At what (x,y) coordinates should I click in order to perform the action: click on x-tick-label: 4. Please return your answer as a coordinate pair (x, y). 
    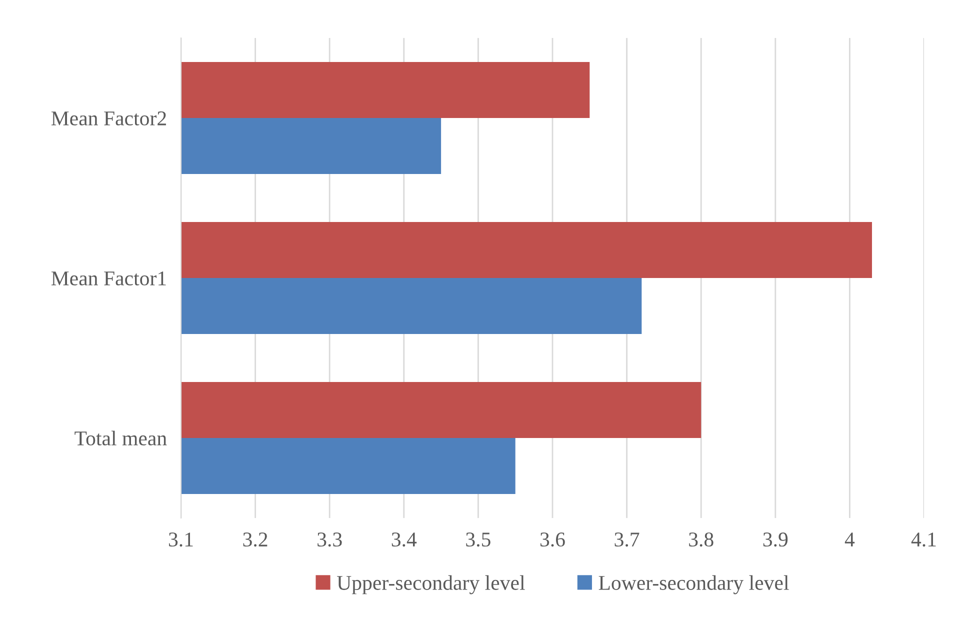
    Looking at the image, I should click on (849, 539).